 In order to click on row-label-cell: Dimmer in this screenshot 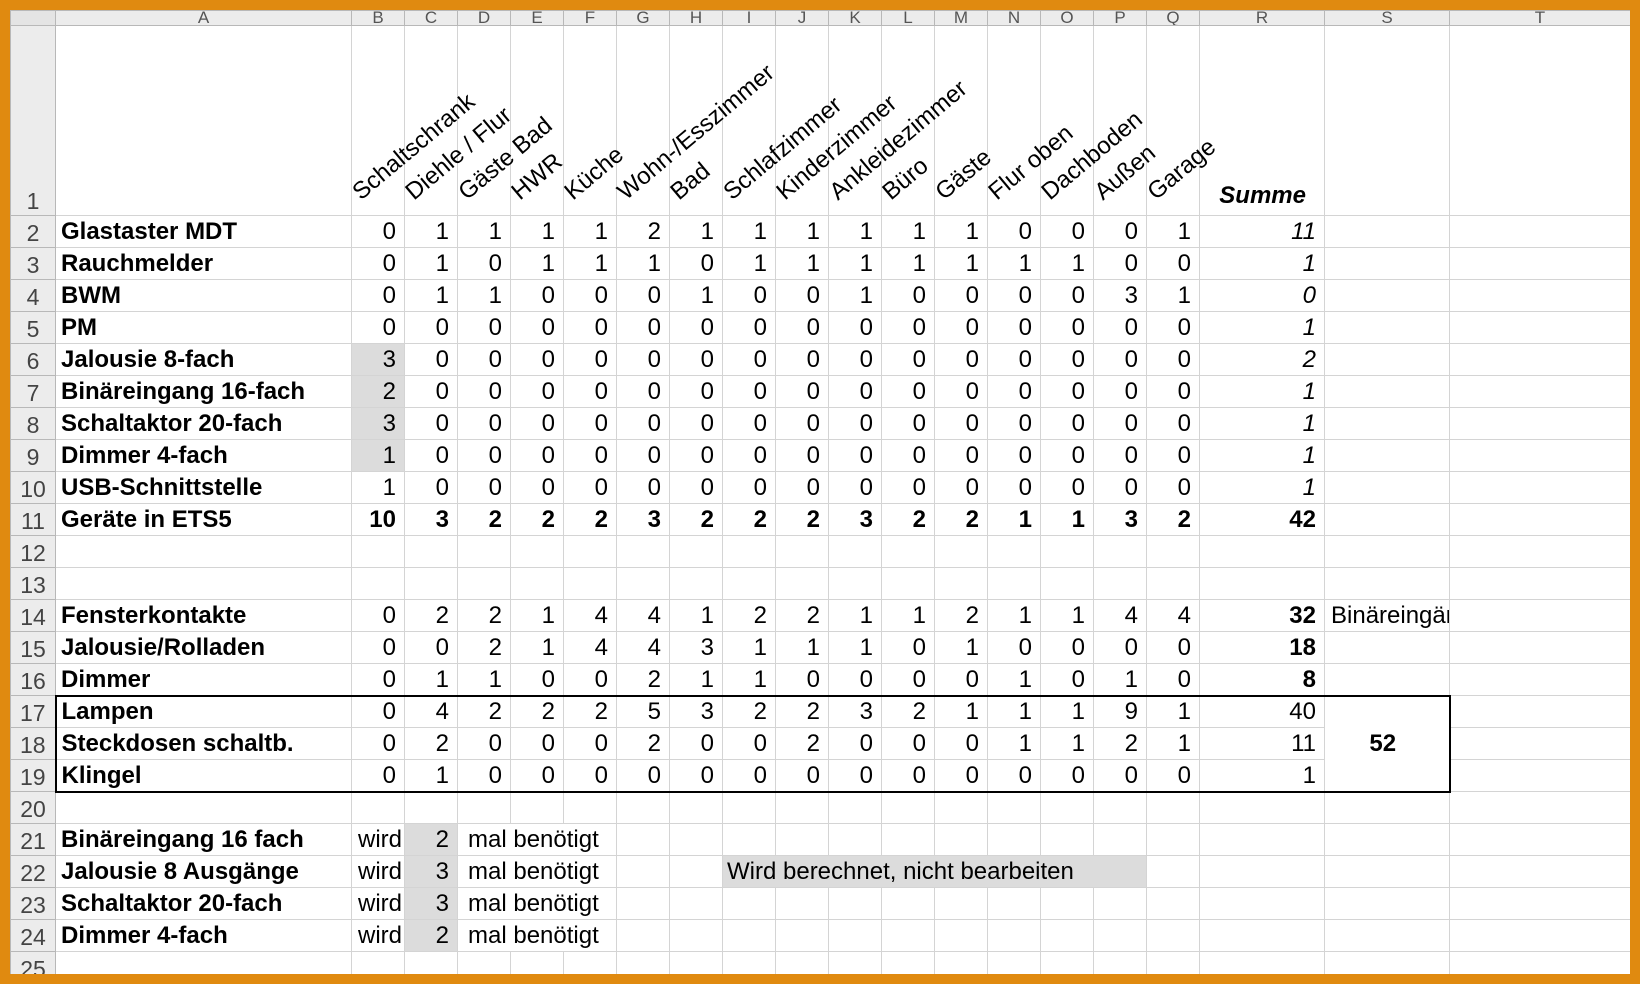, I will do `click(203, 679)`.